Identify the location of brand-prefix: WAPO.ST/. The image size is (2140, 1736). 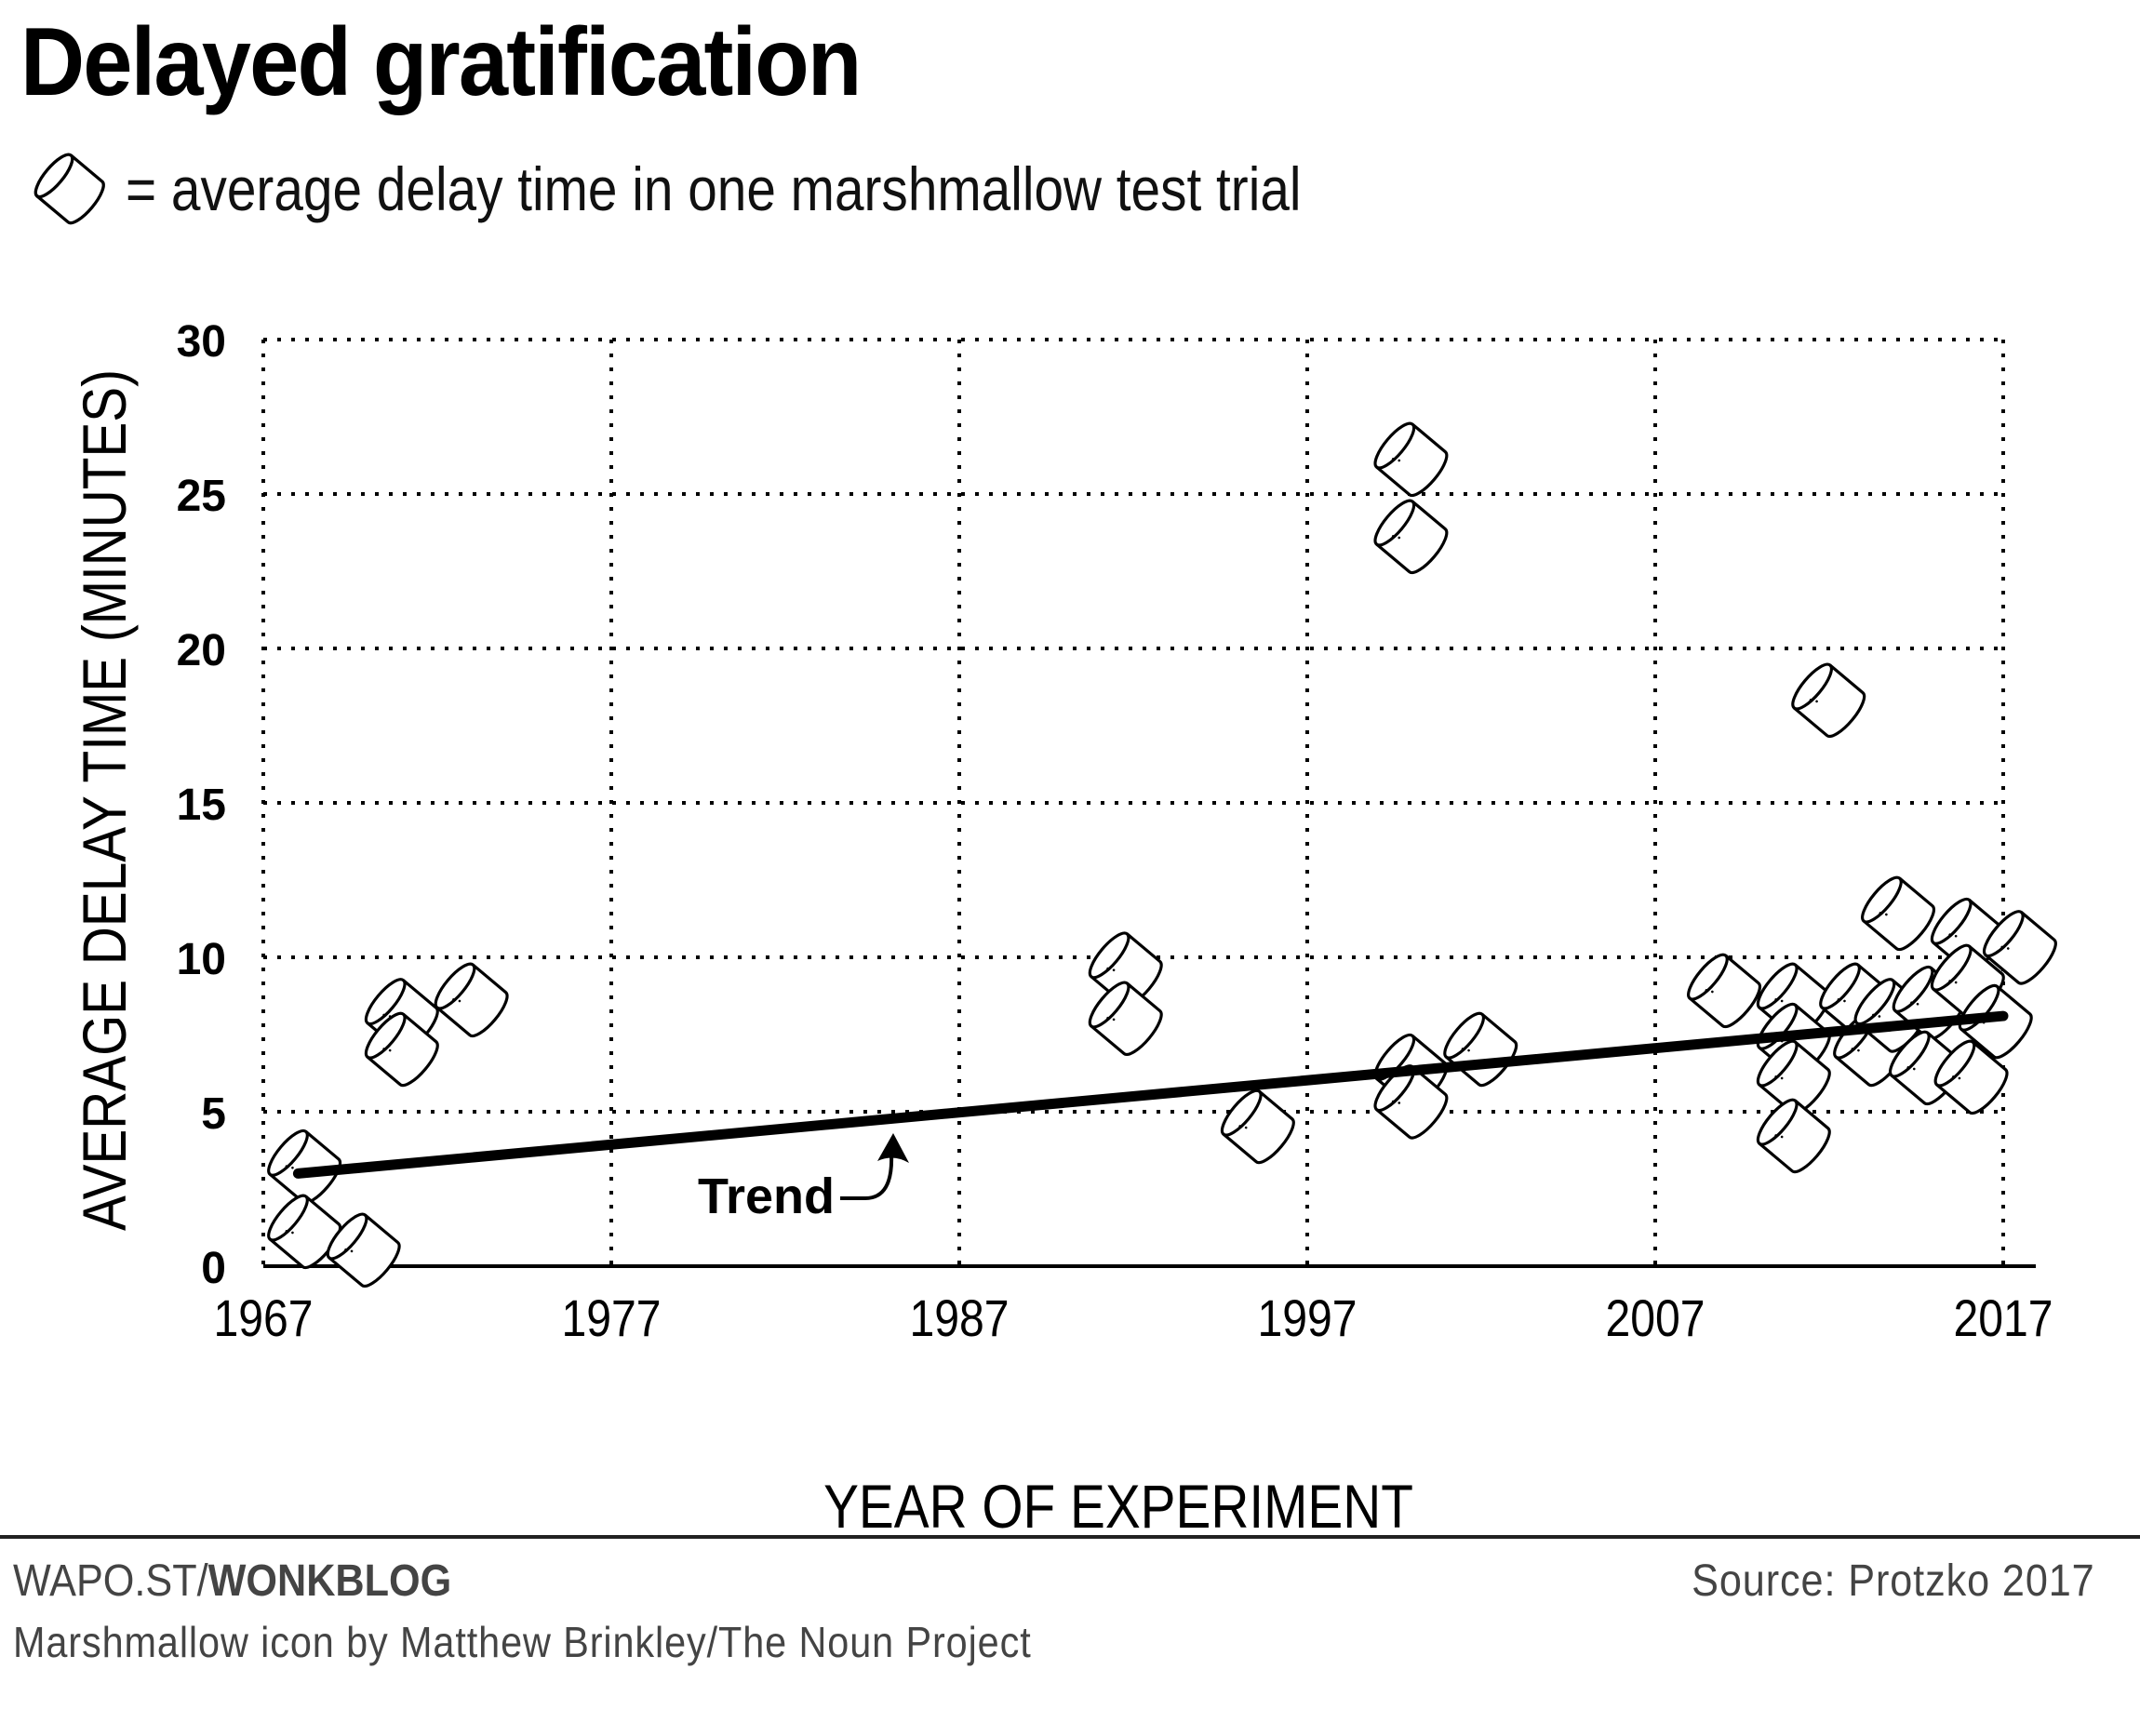
(110, 1581).